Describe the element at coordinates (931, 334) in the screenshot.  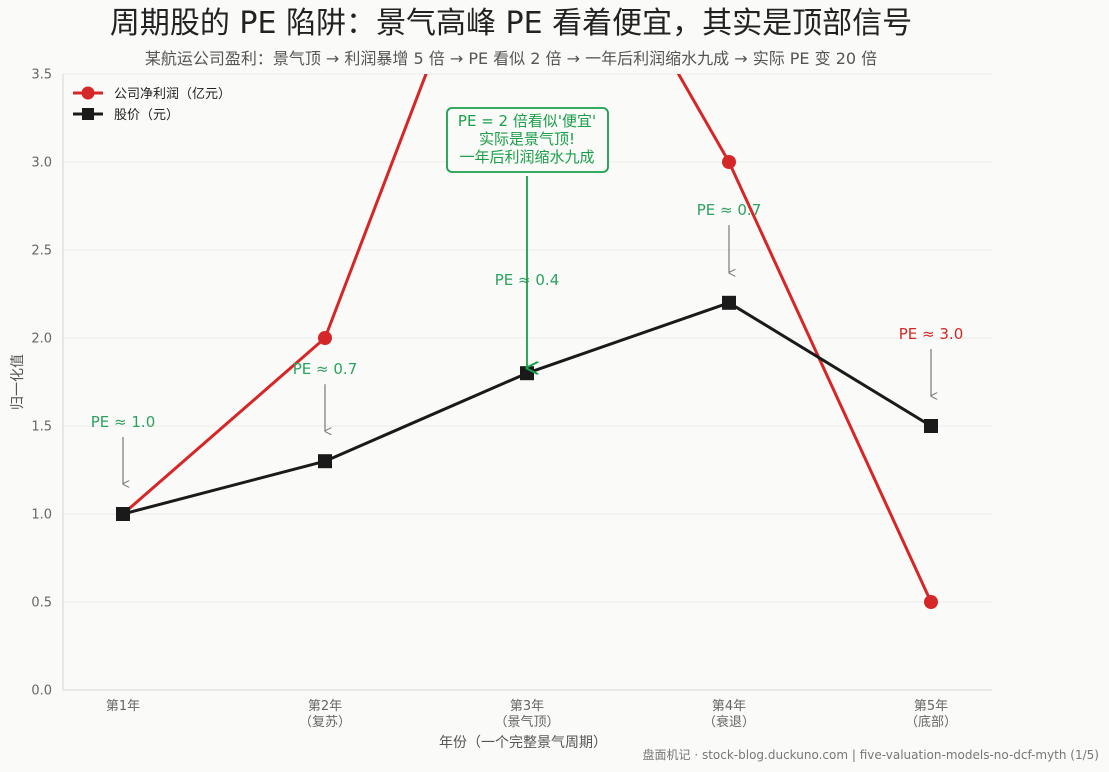
I see `pe-annotation: PE ≈ 3.0` at that location.